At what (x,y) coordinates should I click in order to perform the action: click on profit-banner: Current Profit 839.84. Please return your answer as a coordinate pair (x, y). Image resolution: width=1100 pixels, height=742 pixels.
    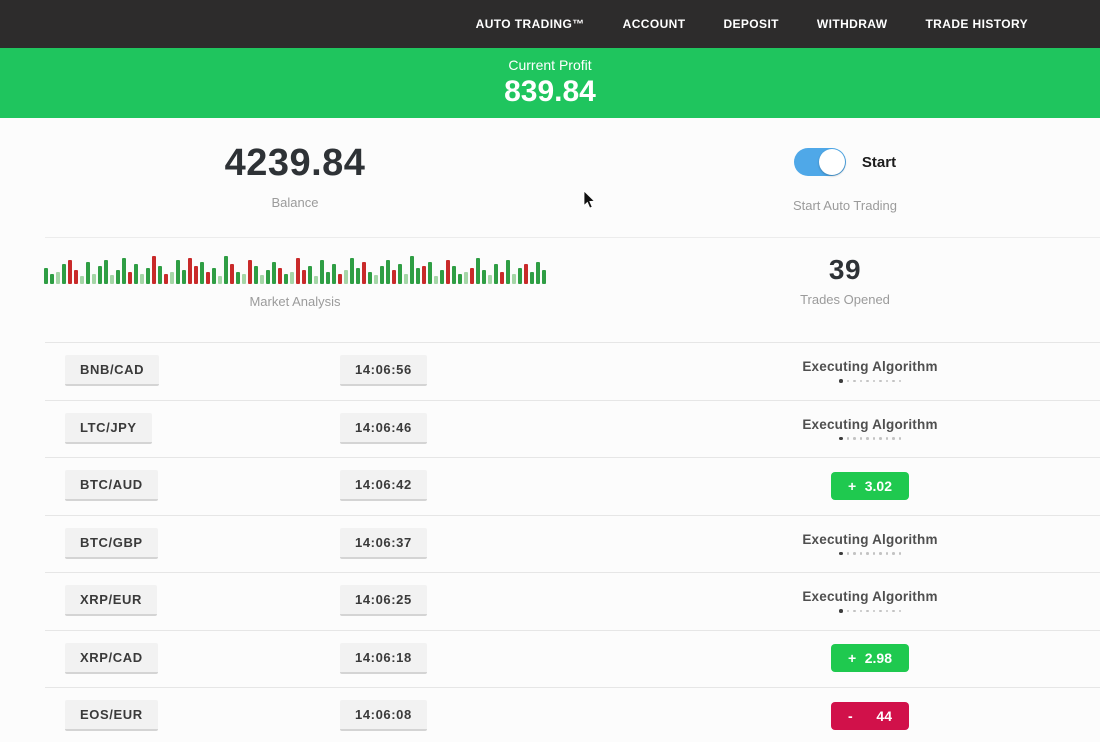
    Looking at the image, I should click on (550, 83).